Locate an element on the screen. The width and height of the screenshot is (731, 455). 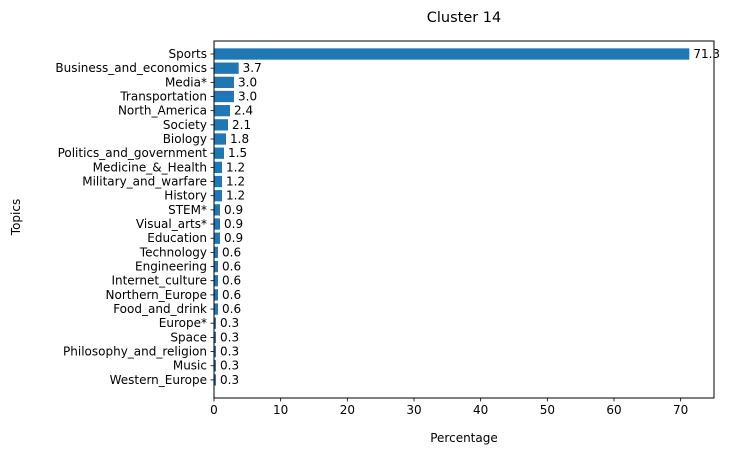
y-tick-label: Education is located at coordinates (177, 238).